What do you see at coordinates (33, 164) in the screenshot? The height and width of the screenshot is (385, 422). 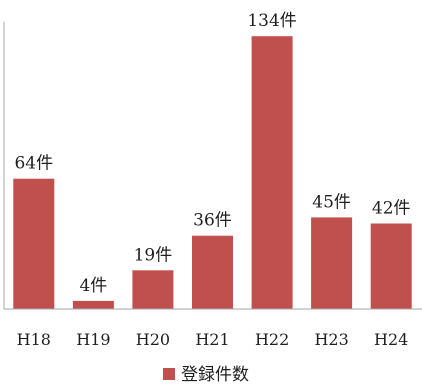 I see `data-label-h18: 64件` at bounding box center [33, 164].